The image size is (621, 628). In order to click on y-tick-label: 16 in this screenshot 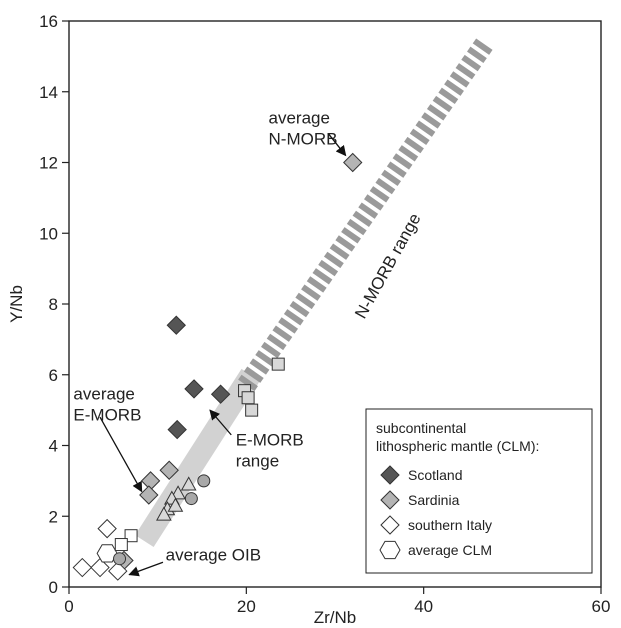, I will do `click(48, 21)`.